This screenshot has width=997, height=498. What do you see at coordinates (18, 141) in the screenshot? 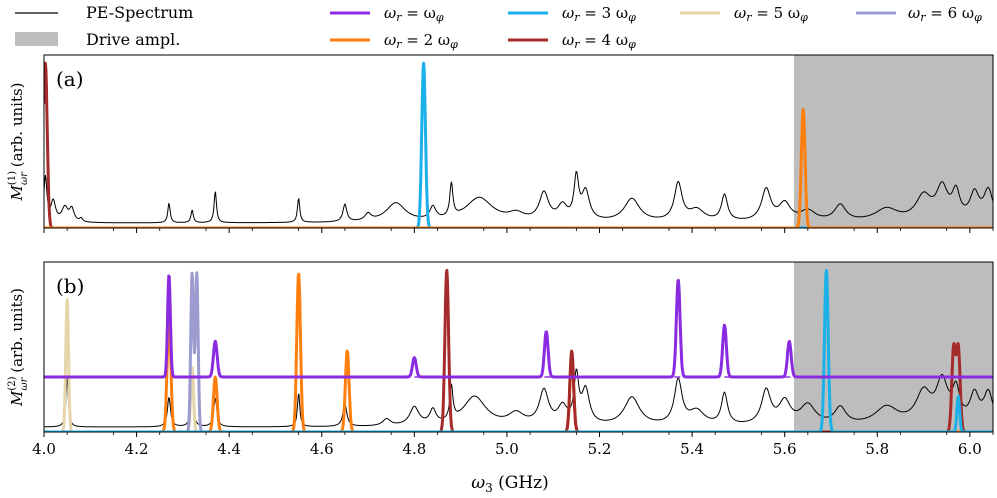
I see `y-axis-label-a: M(1)ωr (arb. units)` at bounding box center [18, 141].